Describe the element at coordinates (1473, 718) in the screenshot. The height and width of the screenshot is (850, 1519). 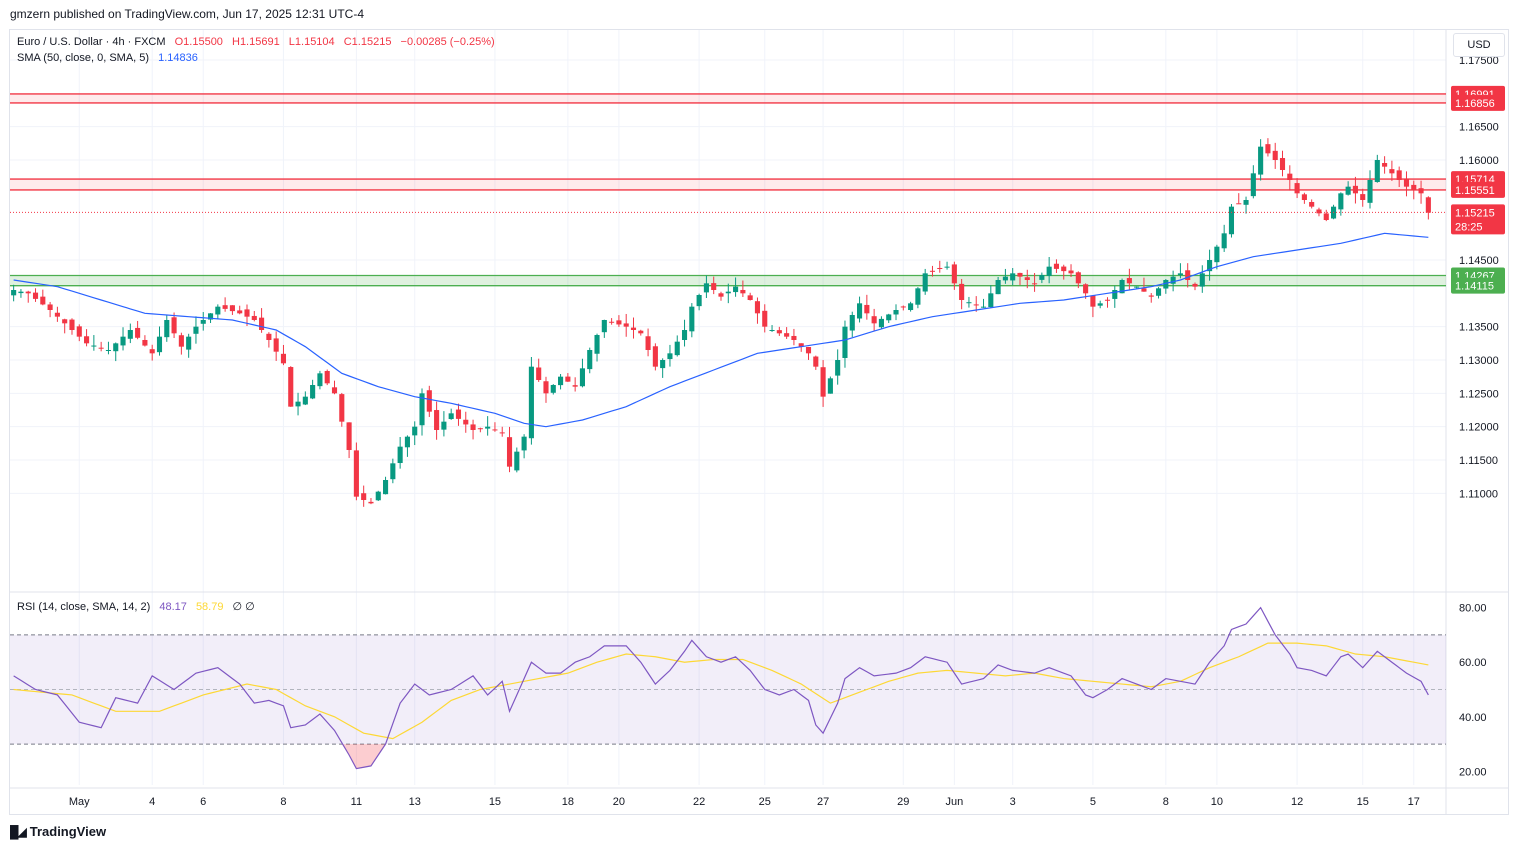
I see `rsi-tick-label: 40.00` at that location.